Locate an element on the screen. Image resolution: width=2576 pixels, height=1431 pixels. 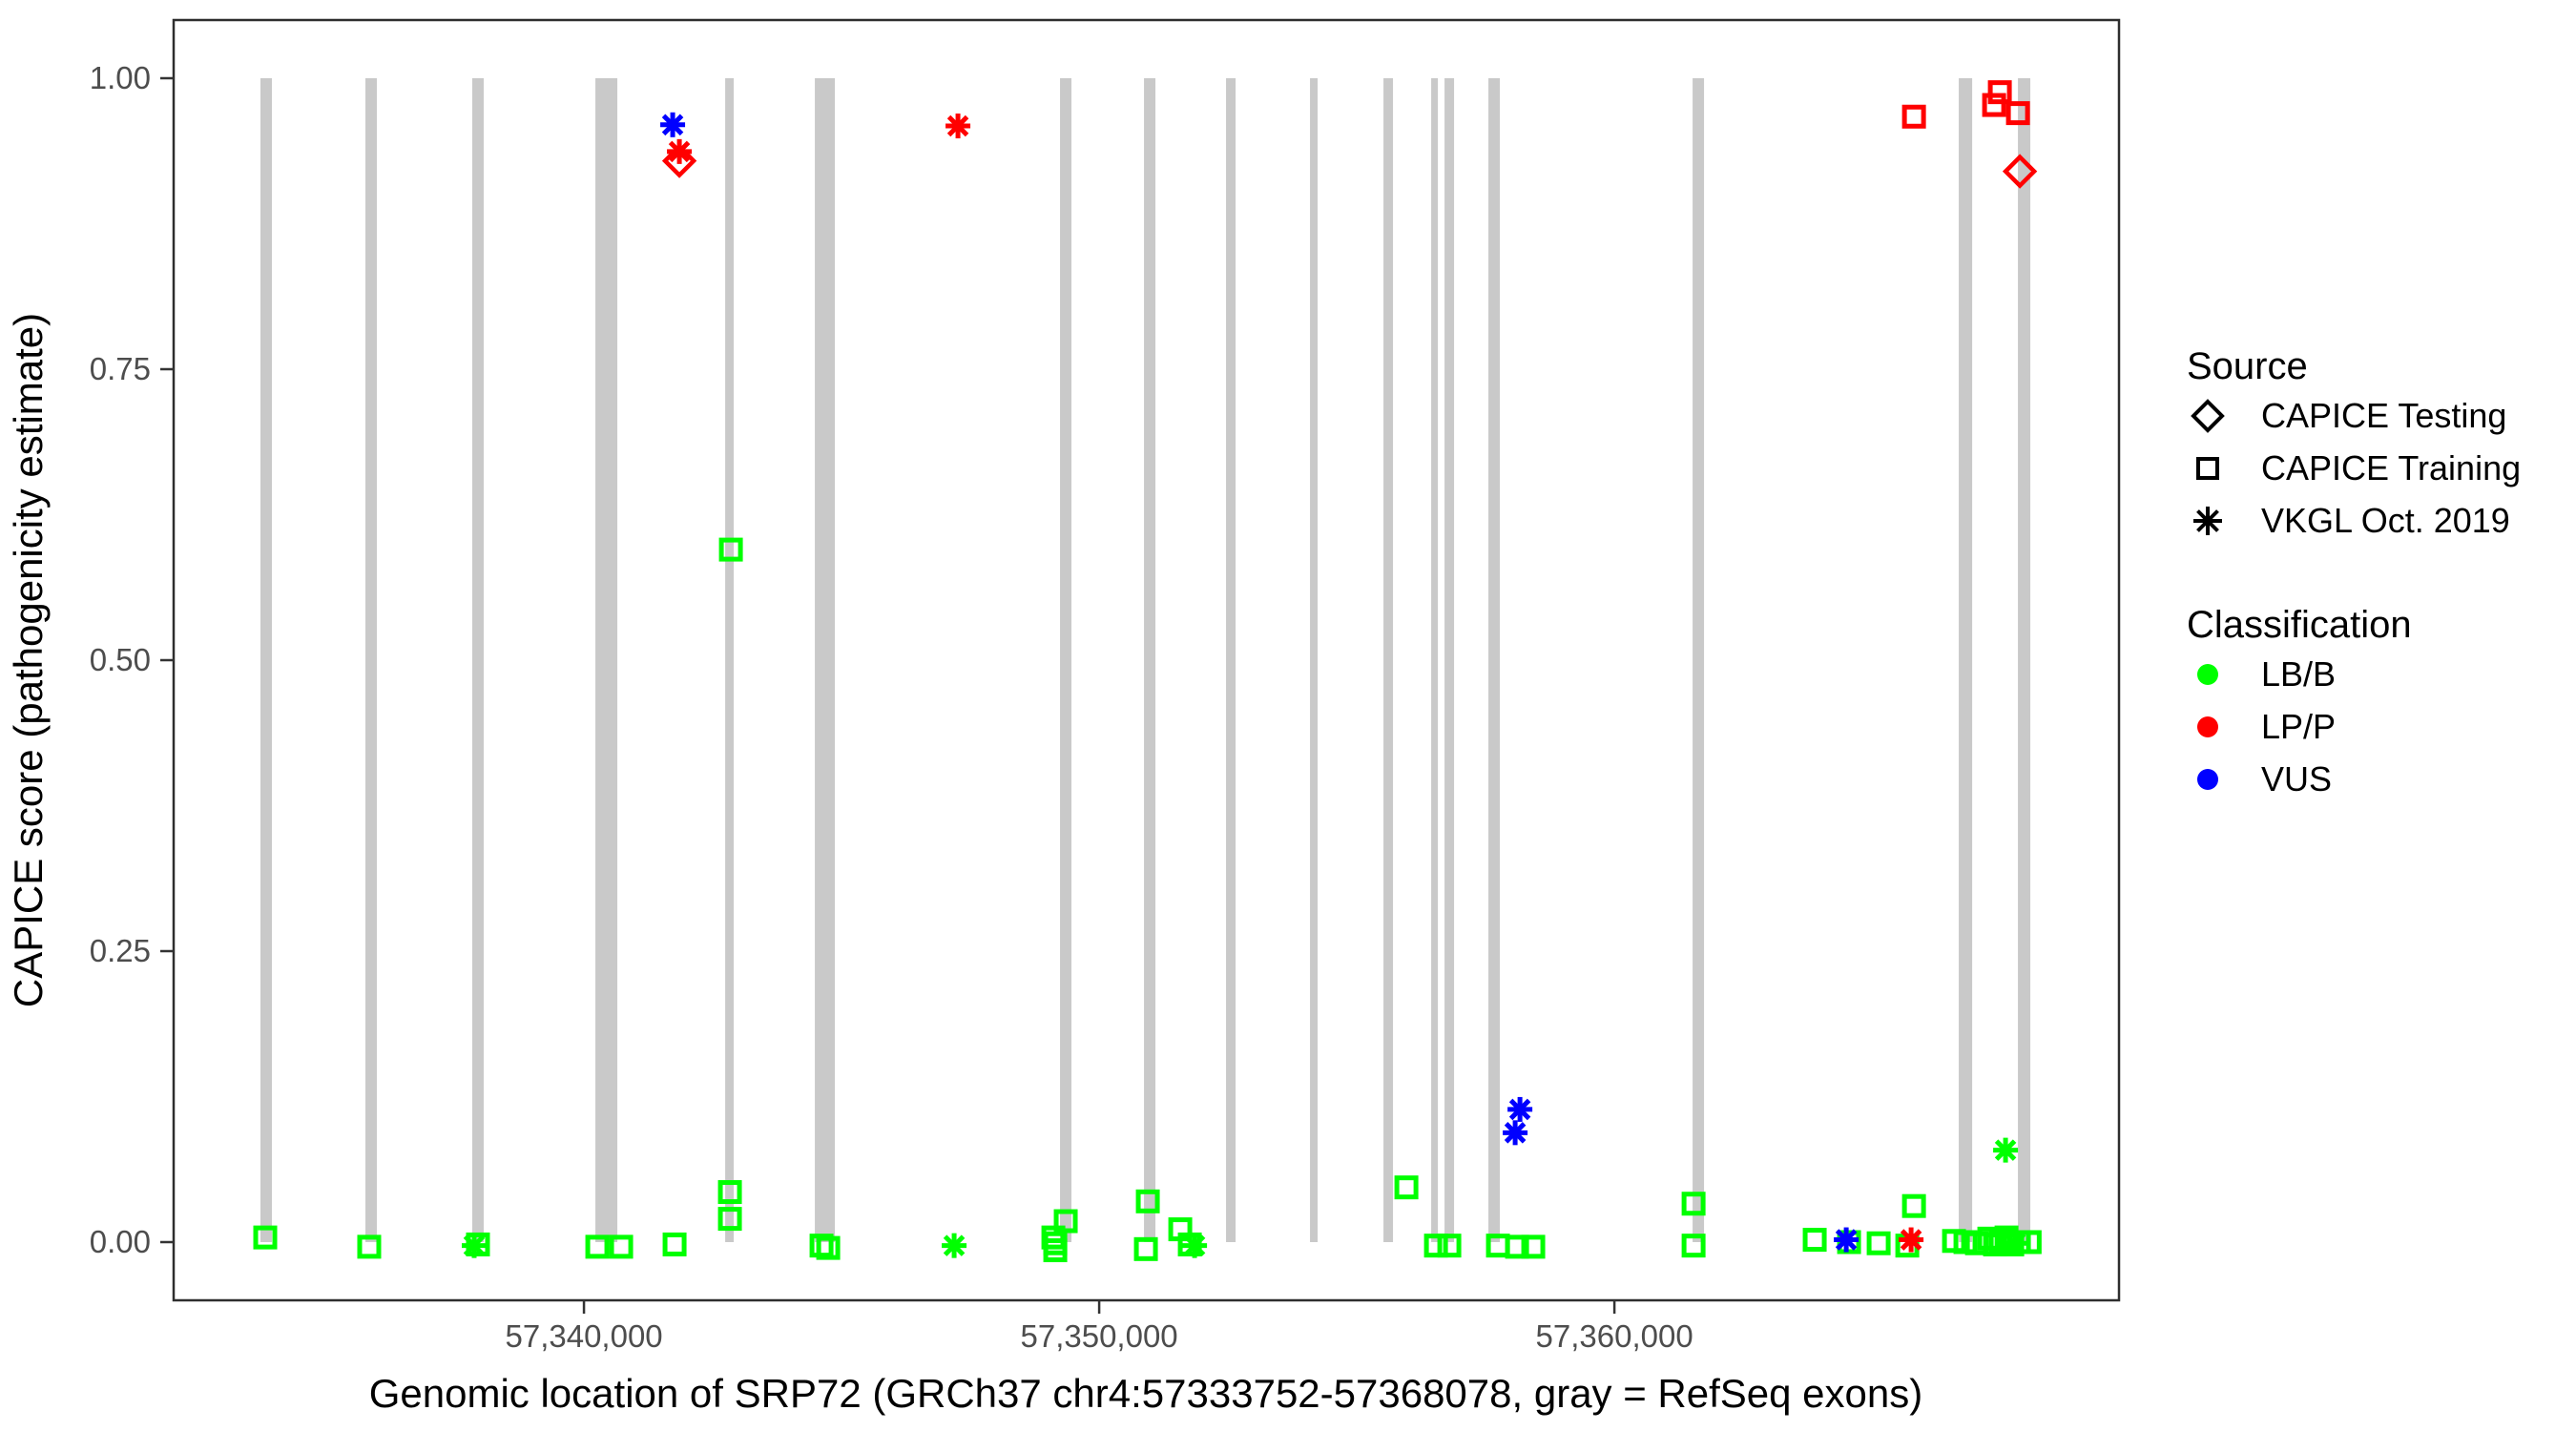
legend-item-label: VUS is located at coordinates (2297, 778).